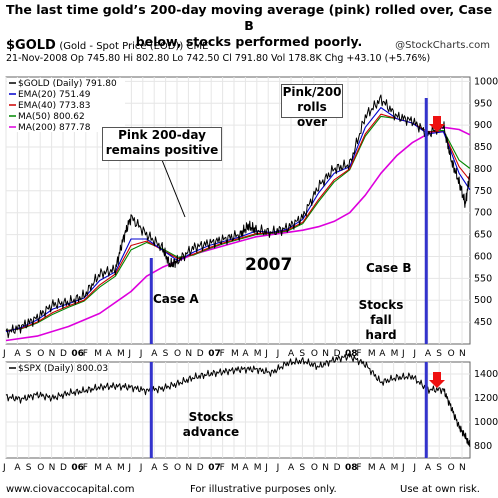 Image resolution: width=498 pixels, height=498 pixels. Describe the element at coordinates (162, 144) in the screenshot. I see `annotation-pink-positive: Pink 200-day remains positive` at that location.